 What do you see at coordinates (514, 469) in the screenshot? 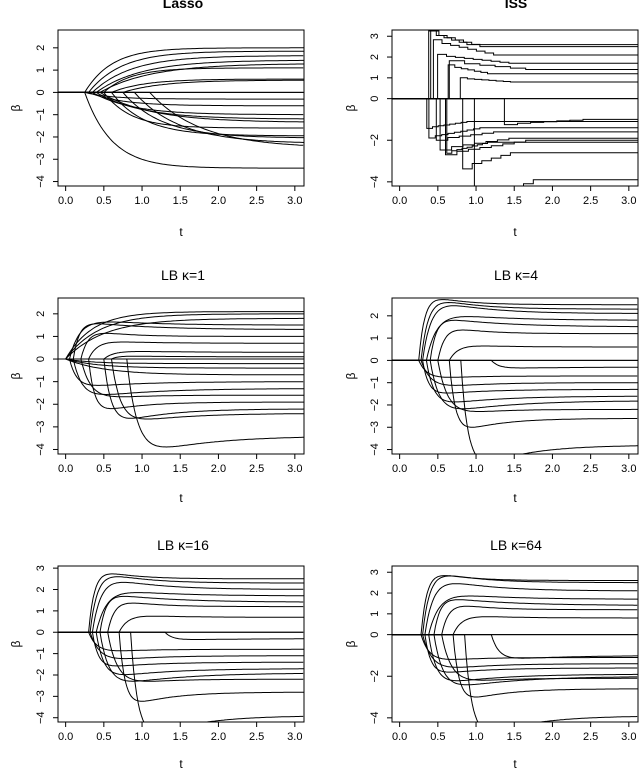
I see `x-tick-label: 1.5` at bounding box center [514, 469].